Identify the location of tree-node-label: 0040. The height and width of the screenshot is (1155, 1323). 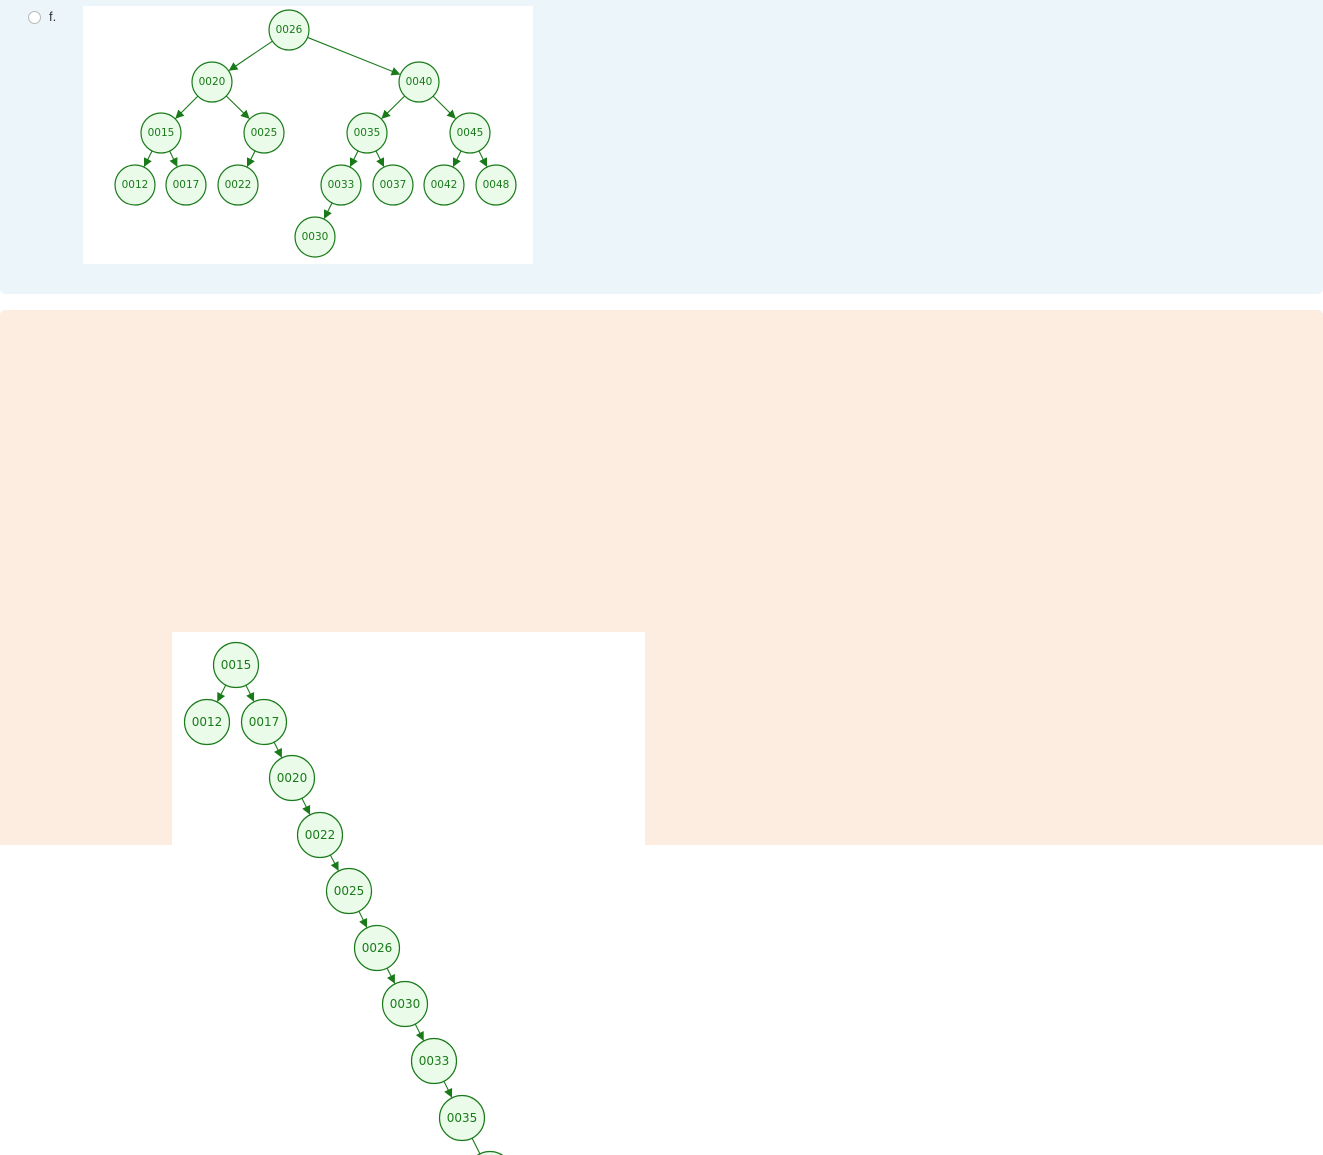
(419, 82).